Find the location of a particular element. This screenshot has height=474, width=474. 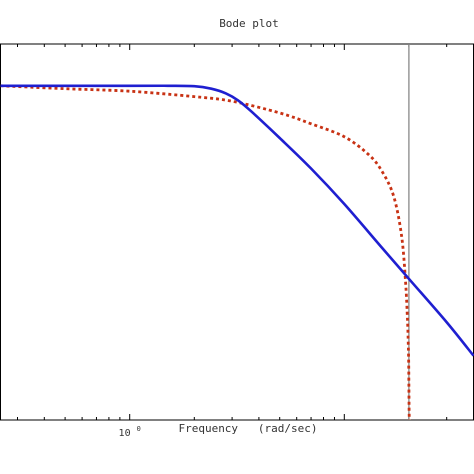

x-tick-label-base: 10 is located at coordinates (125, 433).